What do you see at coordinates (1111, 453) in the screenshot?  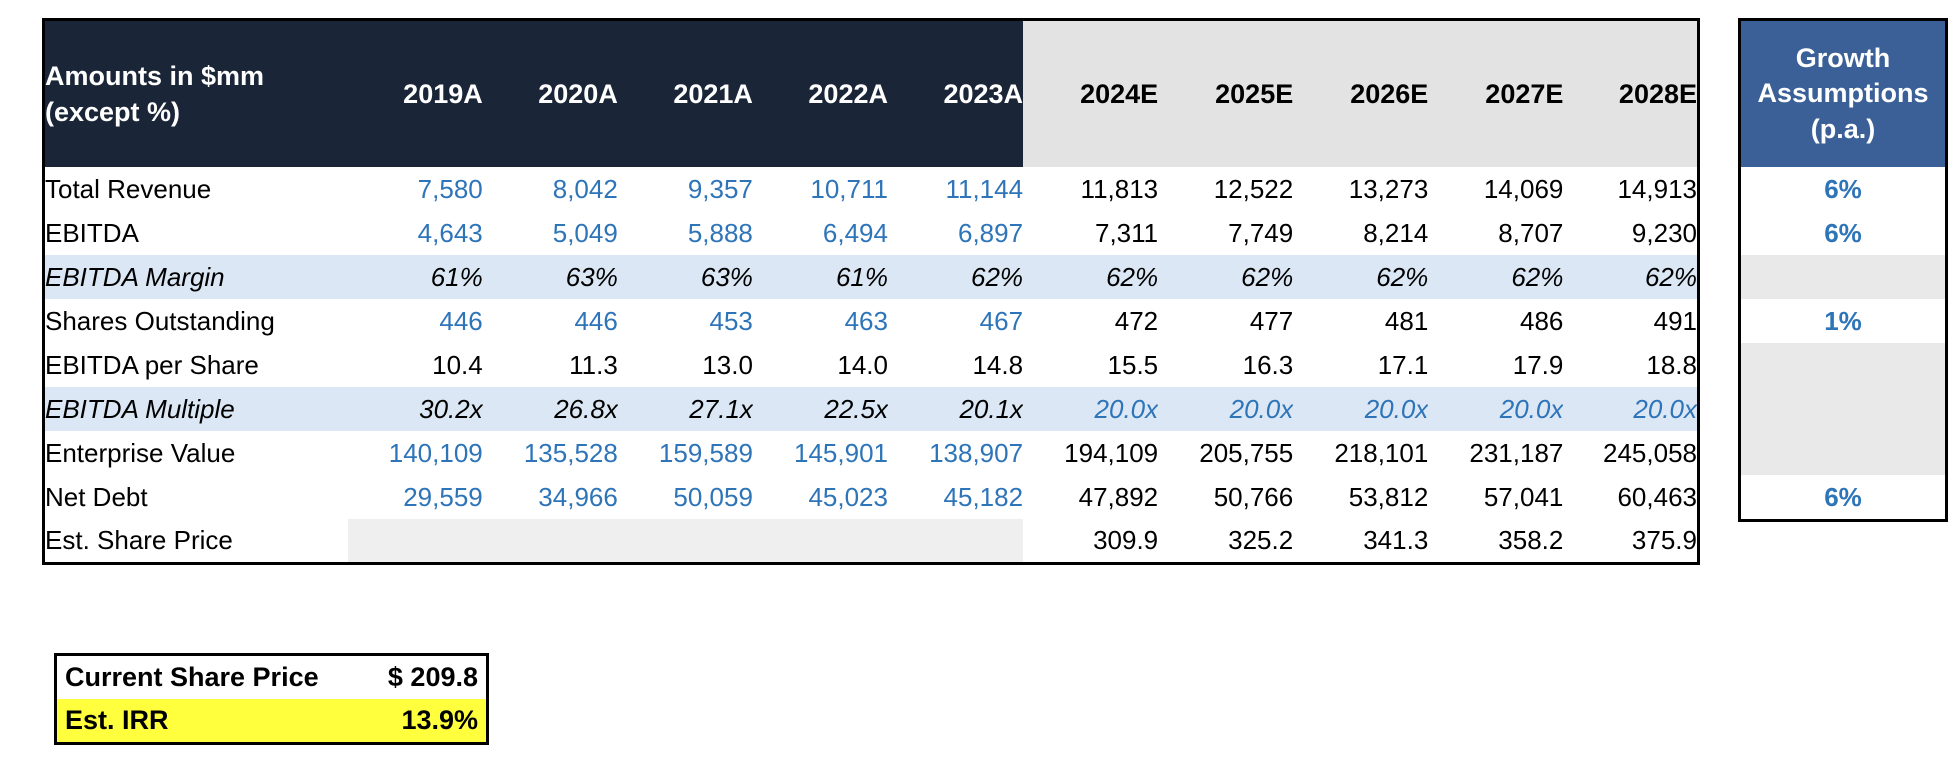 I see `cell: 194,109` at bounding box center [1111, 453].